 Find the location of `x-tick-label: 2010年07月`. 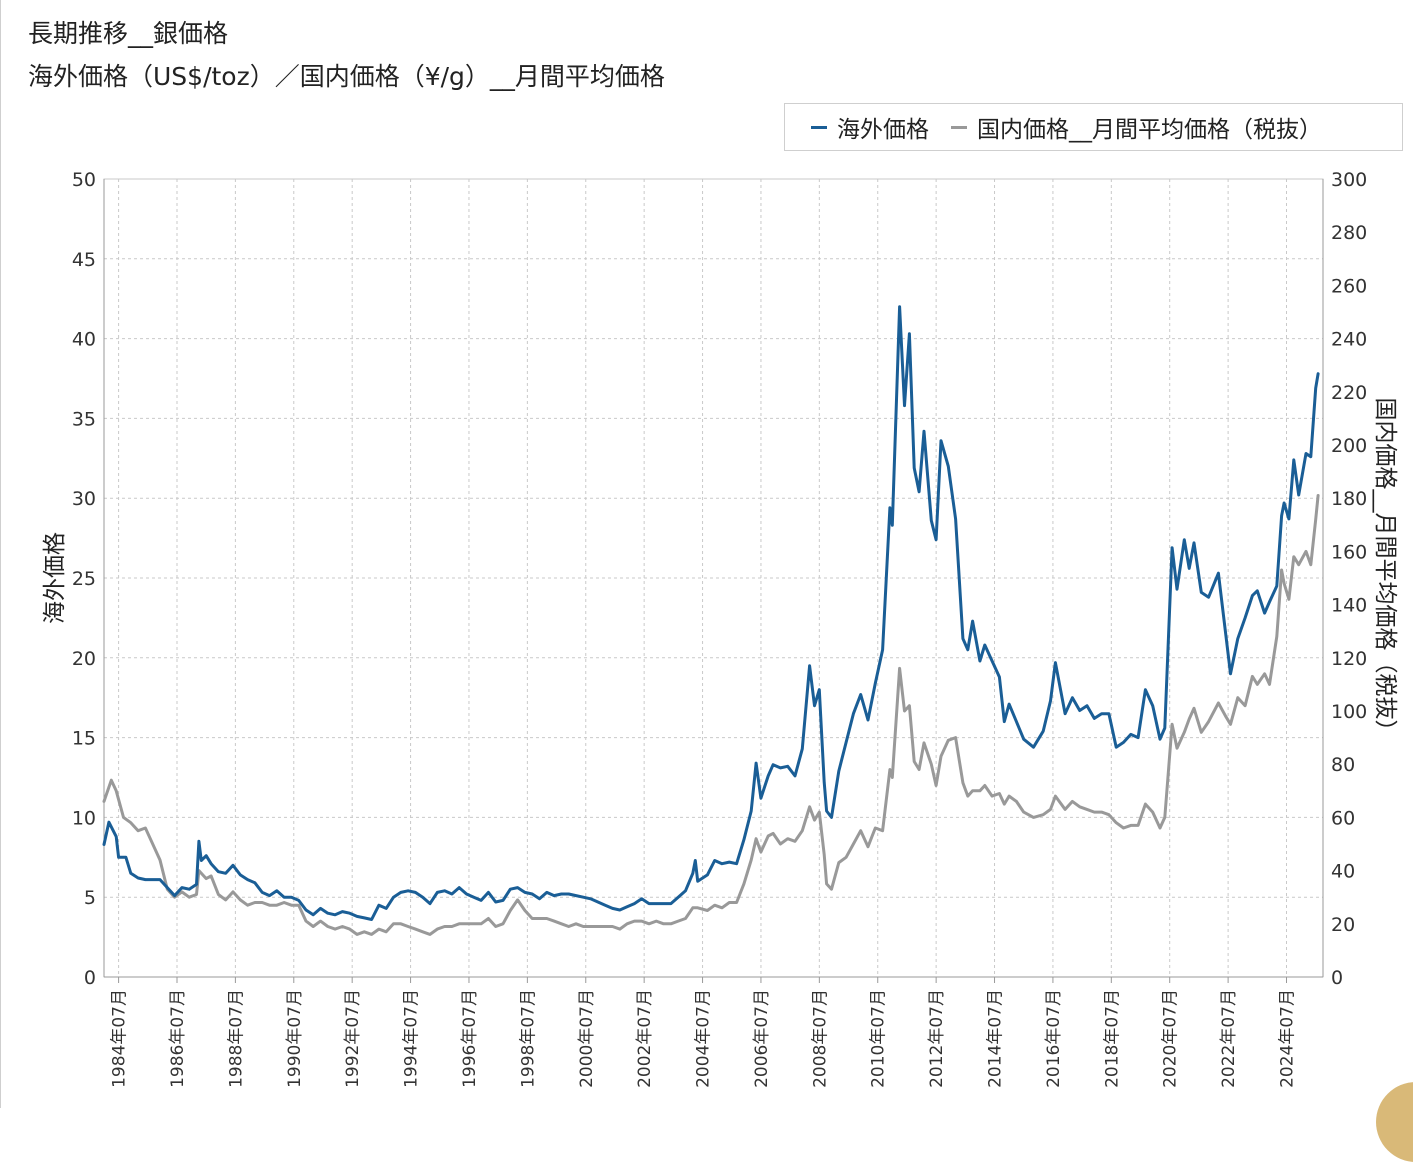

x-tick-label: 2010年07月 is located at coordinates (879, 1038).